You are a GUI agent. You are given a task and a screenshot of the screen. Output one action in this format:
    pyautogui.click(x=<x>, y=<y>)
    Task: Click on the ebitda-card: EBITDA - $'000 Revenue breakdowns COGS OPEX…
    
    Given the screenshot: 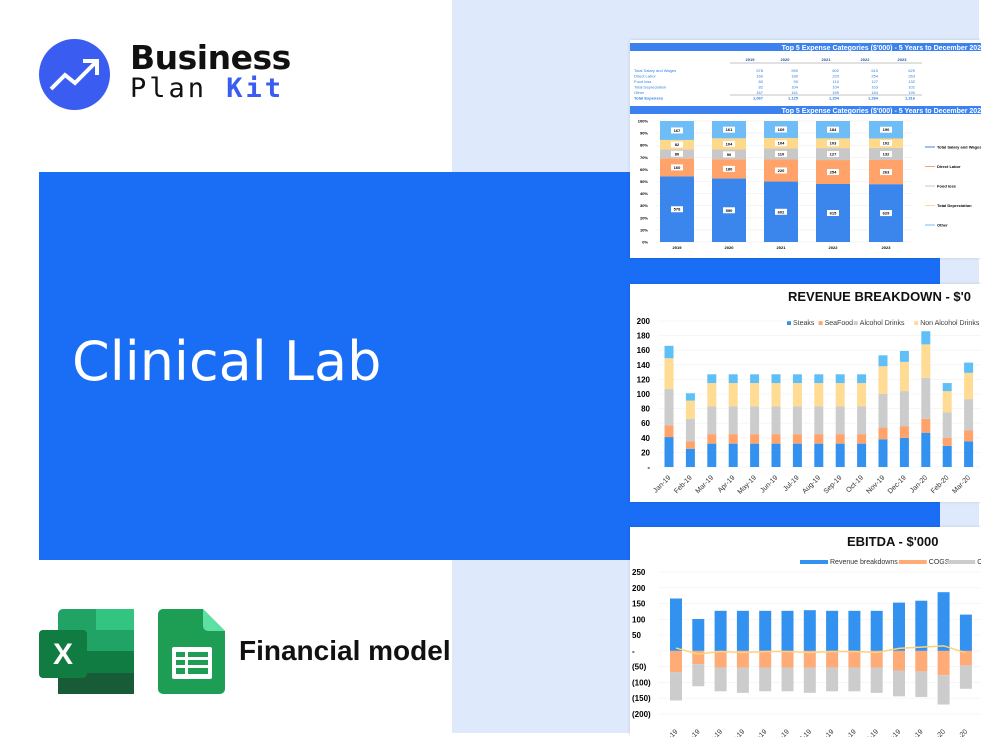 What is the action you would take?
    pyautogui.click(x=805, y=632)
    